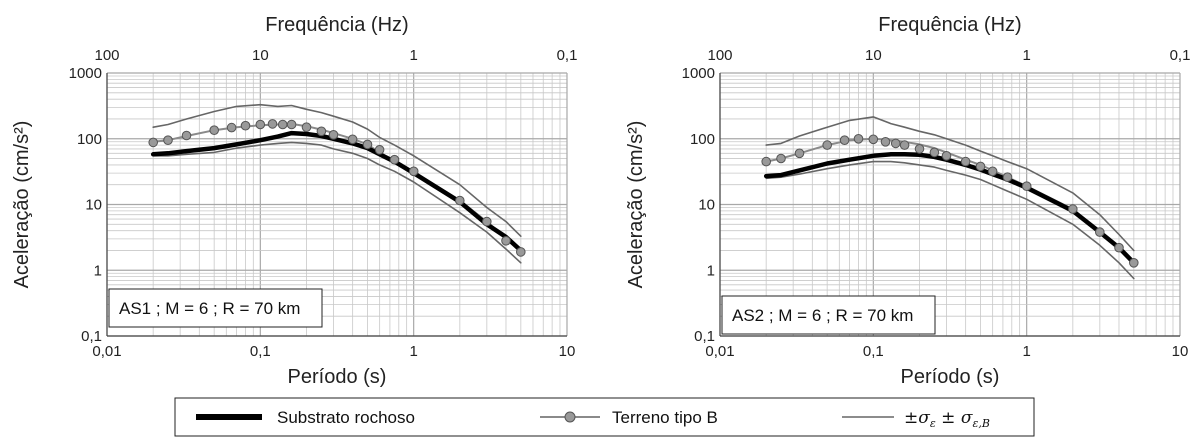 The image size is (1202, 437). Describe the element at coordinates (346, 417) in the screenshot. I see `legend-label-substrato: Substrato rochoso` at that location.